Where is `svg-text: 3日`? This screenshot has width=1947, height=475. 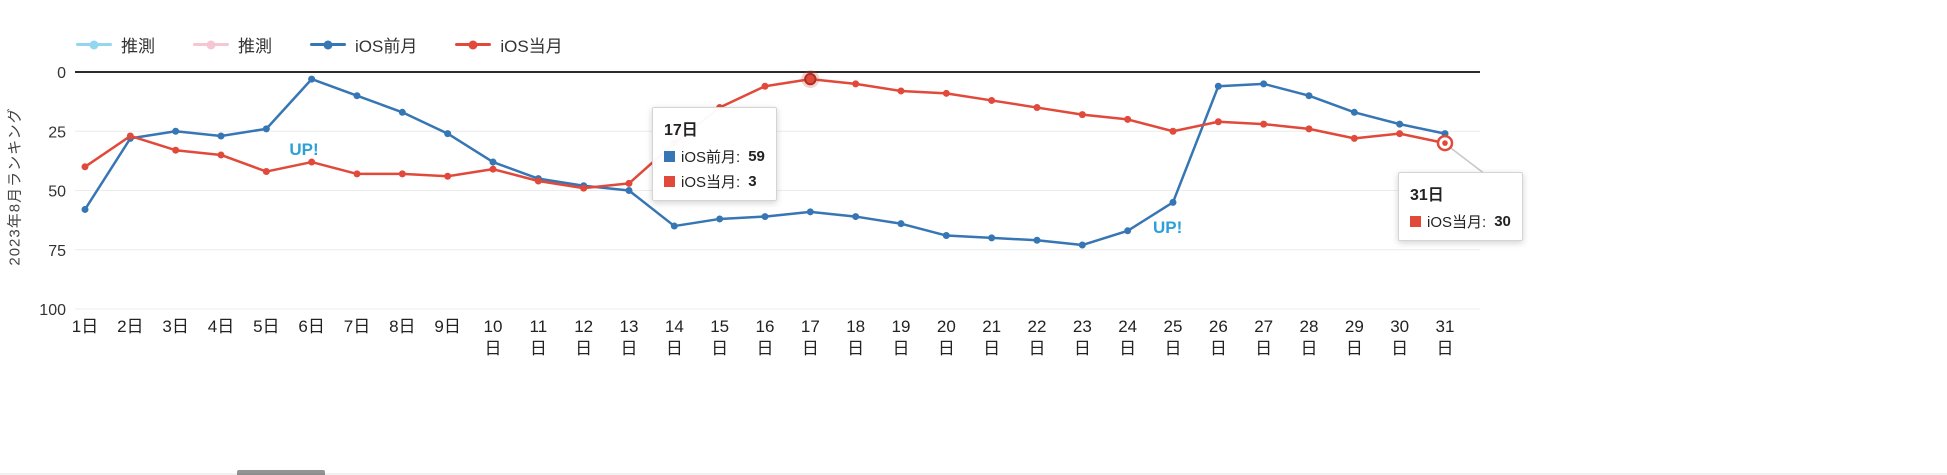 svg-text: 3日 is located at coordinates (175, 326).